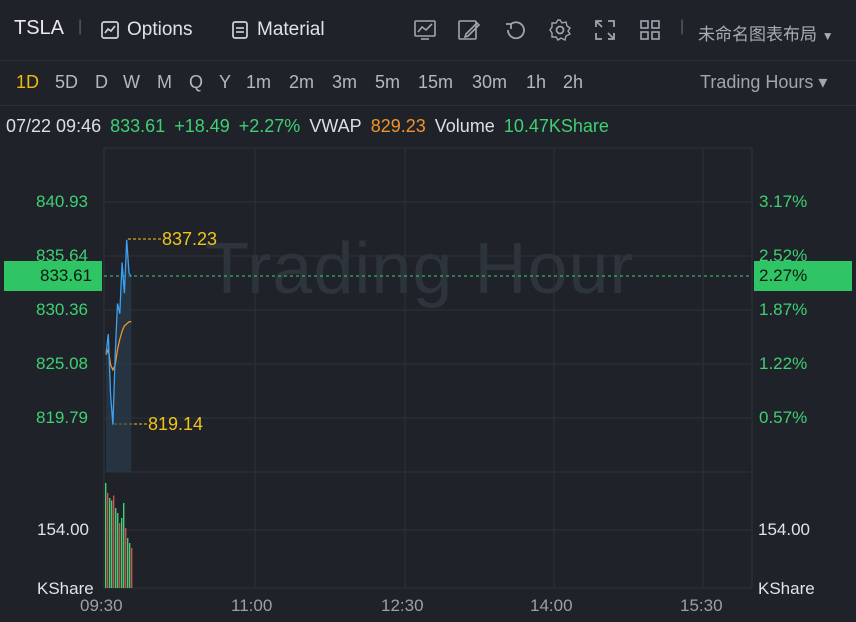 Image resolution: width=856 pixels, height=622 pixels. What do you see at coordinates (420, 269) in the screenshot?
I see `trading-hour-watermark: Trading Hour` at bounding box center [420, 269].